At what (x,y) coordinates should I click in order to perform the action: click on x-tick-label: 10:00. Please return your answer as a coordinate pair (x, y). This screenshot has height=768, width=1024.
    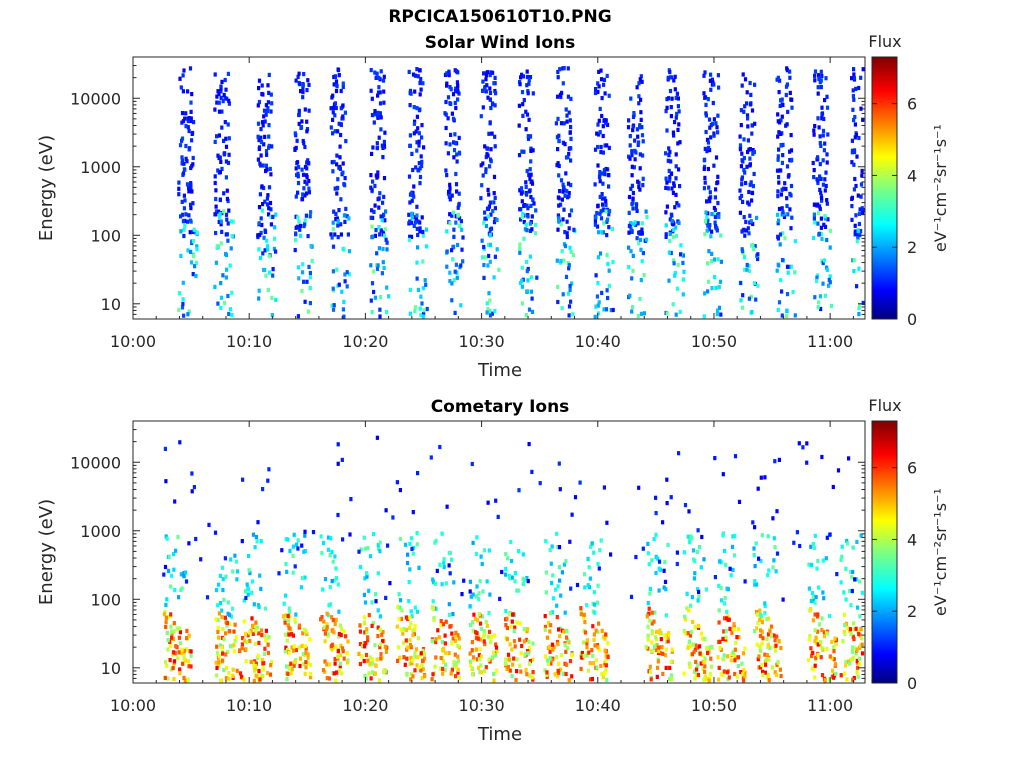
    Looking at the image, I should click on (133, 341).